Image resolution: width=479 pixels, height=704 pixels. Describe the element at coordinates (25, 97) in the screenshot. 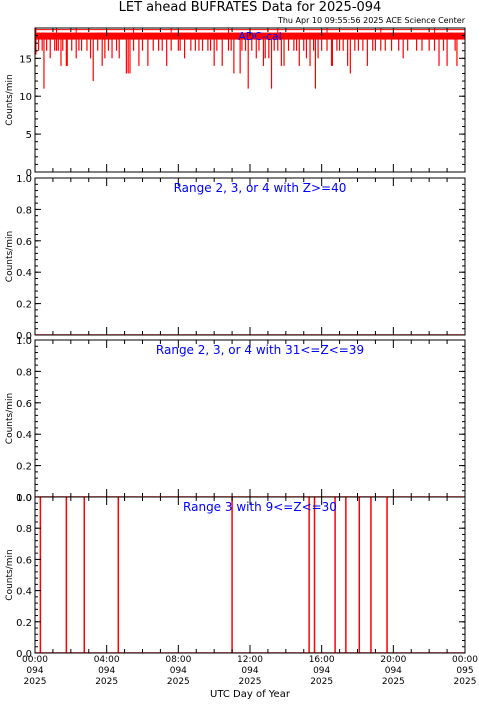

I see `y-tick-label: 10` at that location.